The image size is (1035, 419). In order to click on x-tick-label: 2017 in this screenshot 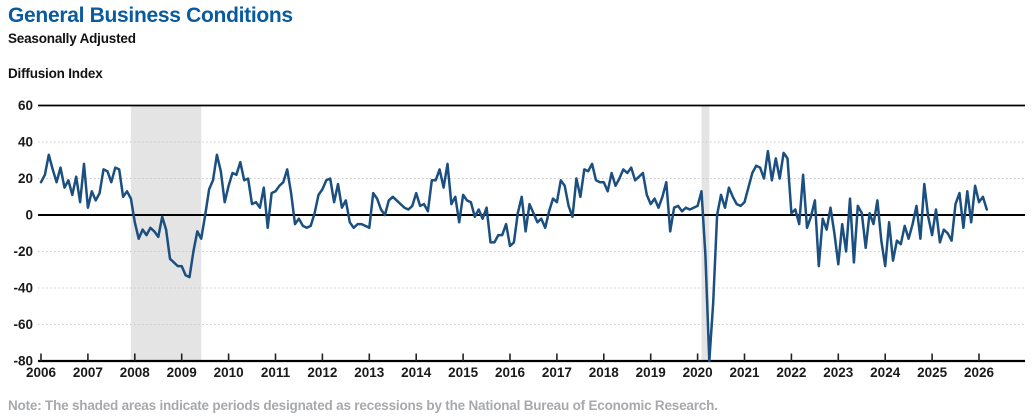, I will do `click(557, 372)`.